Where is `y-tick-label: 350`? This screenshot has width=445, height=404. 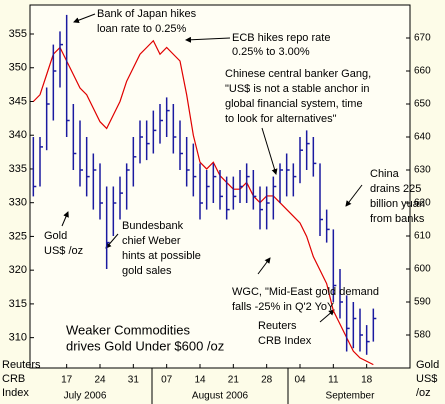
y-tick-label: 350 is located at coordinates (18, 68).